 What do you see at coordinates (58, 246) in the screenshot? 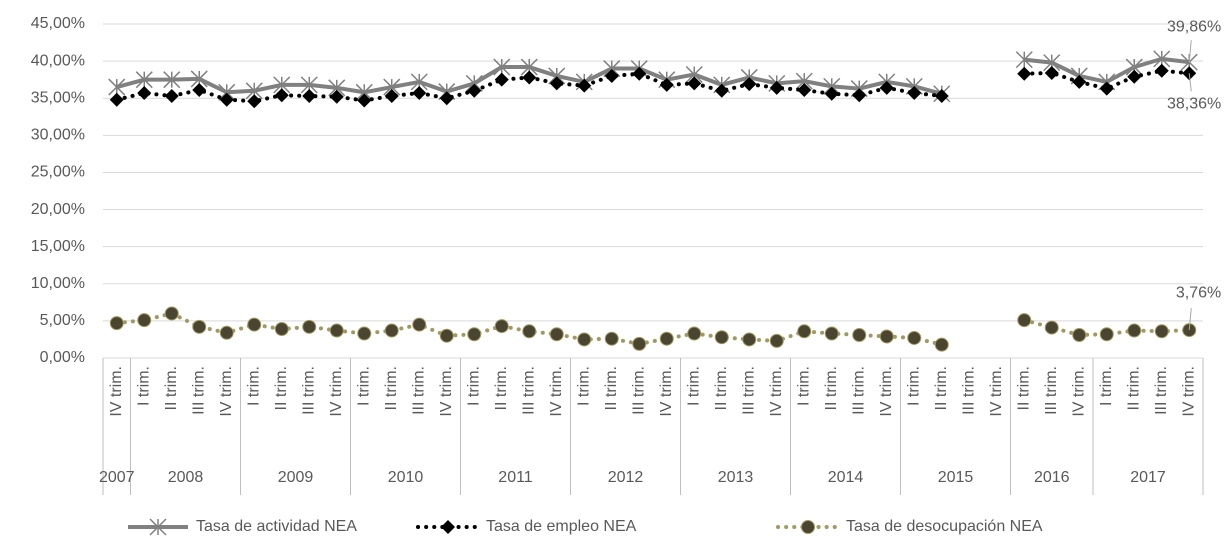
I see `y-tick-label: 15,00%` at bounding box center [58, 246].